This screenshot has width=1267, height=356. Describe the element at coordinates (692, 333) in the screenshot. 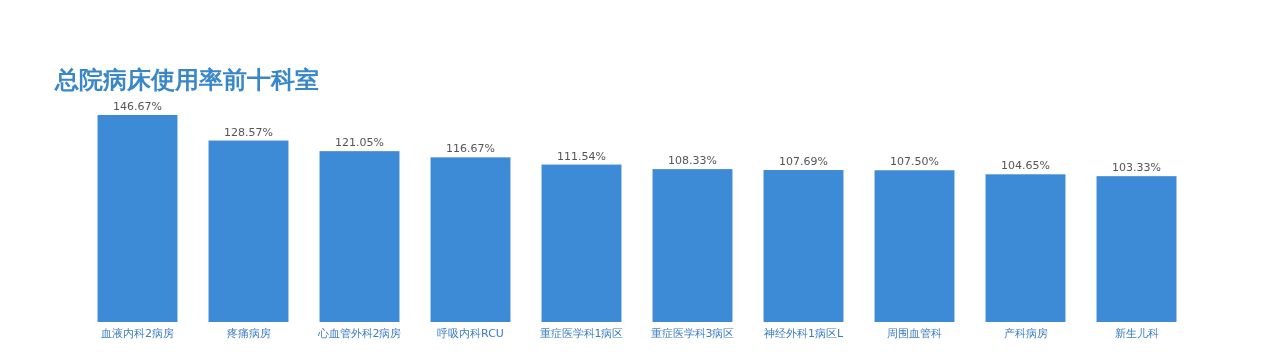

I see `x-tick-label: 重症医学科3病区` at that location.